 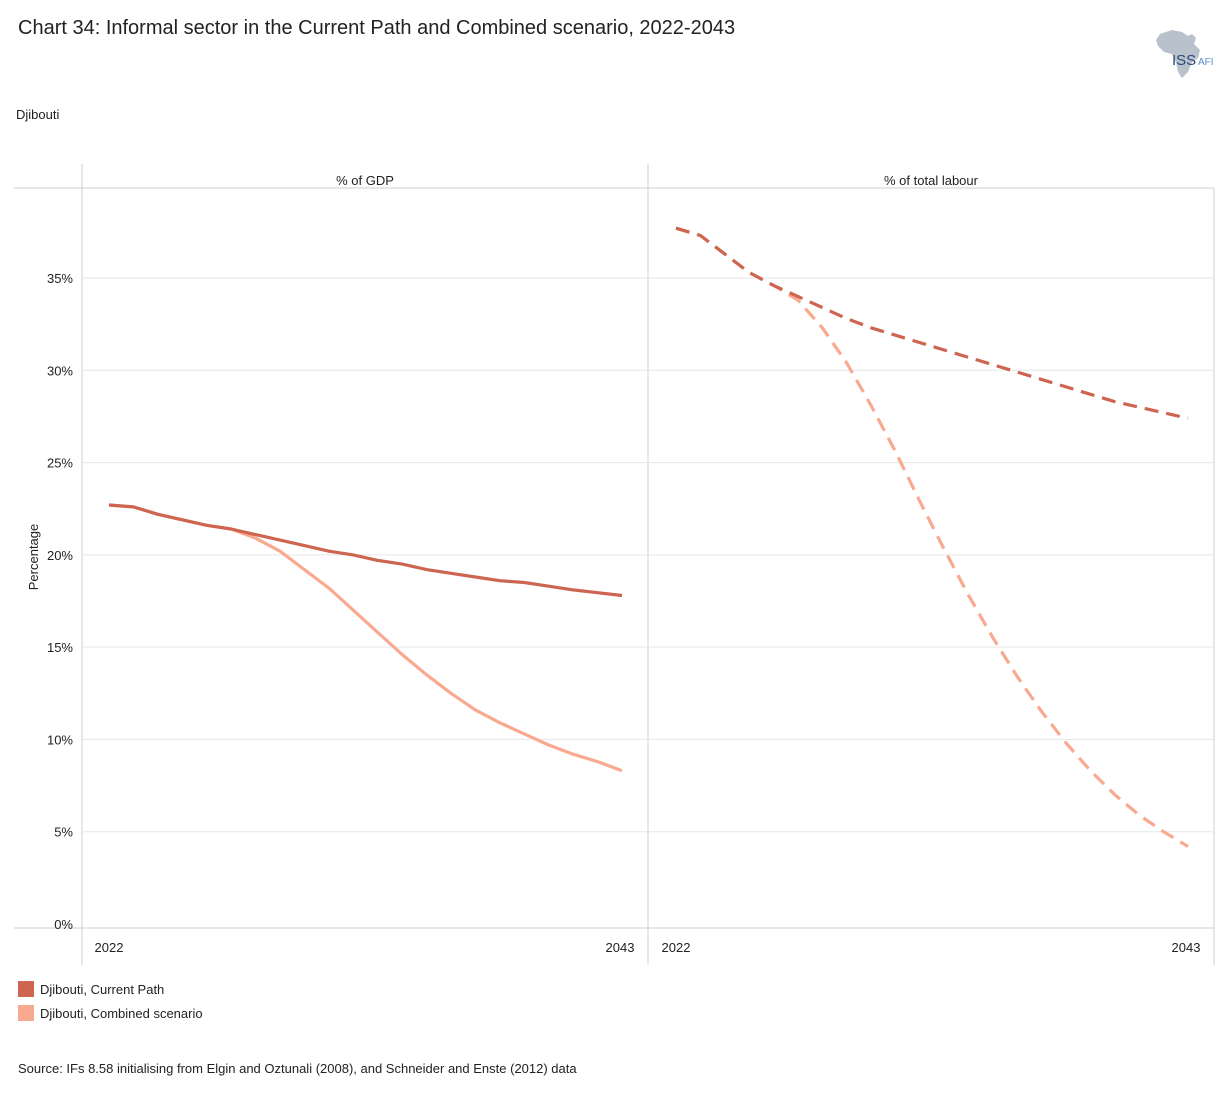 I want to click on legend-item-combined-scenario: Djibouti, Combined scenario, so click(x=110, y=1013).